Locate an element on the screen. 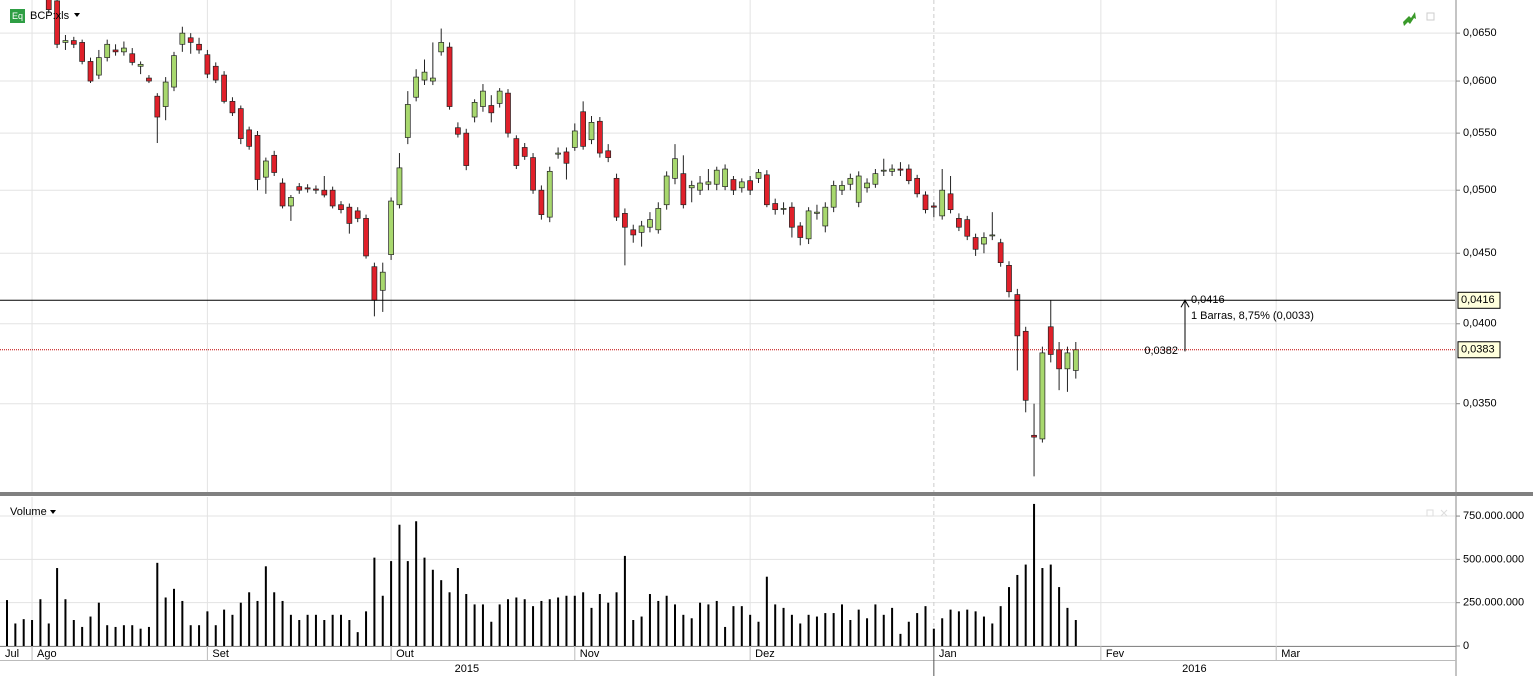 This screenshot has width=1533, height=676. symbol: BCP:xls is located at coordinates (50, 16).